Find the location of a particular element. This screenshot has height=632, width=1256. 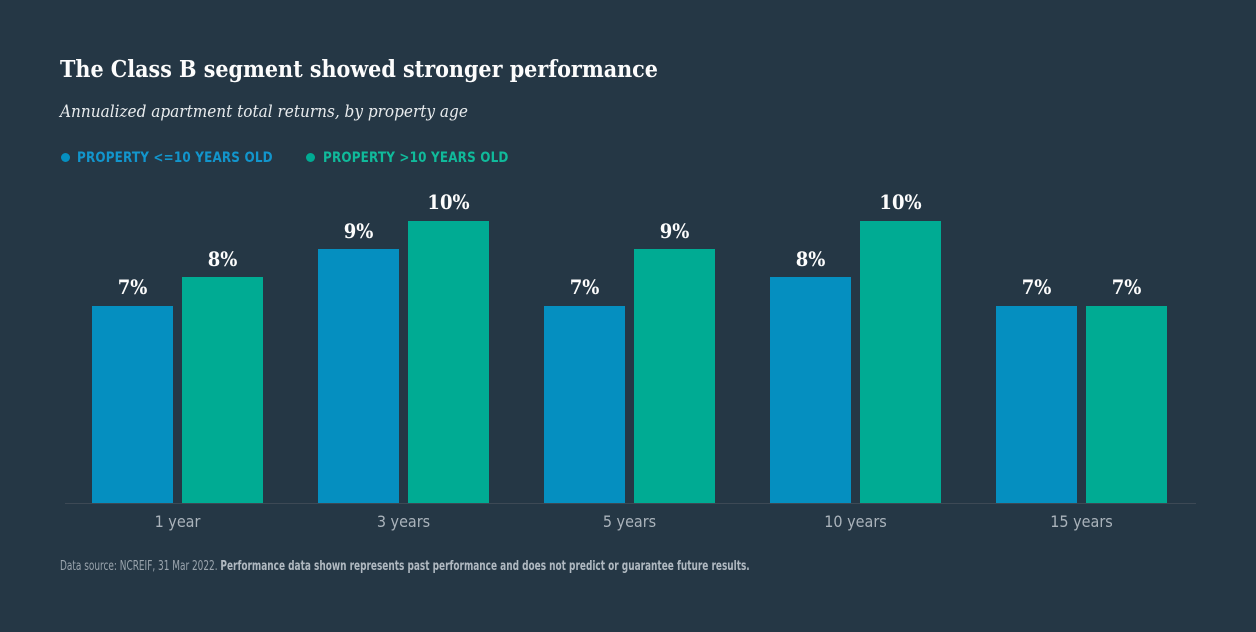

x-axis-label-5-years: 5 years is located at coordinates (629, 521).